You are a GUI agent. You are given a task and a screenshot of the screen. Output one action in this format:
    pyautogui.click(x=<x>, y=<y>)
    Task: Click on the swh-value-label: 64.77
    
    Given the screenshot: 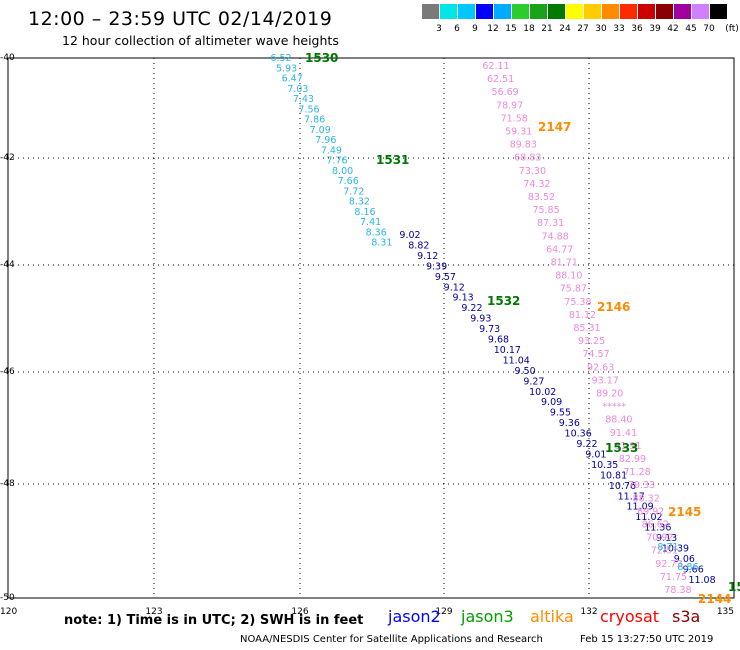 What is the action you would take?
    pyautogui.click(x=559, y=249)
    